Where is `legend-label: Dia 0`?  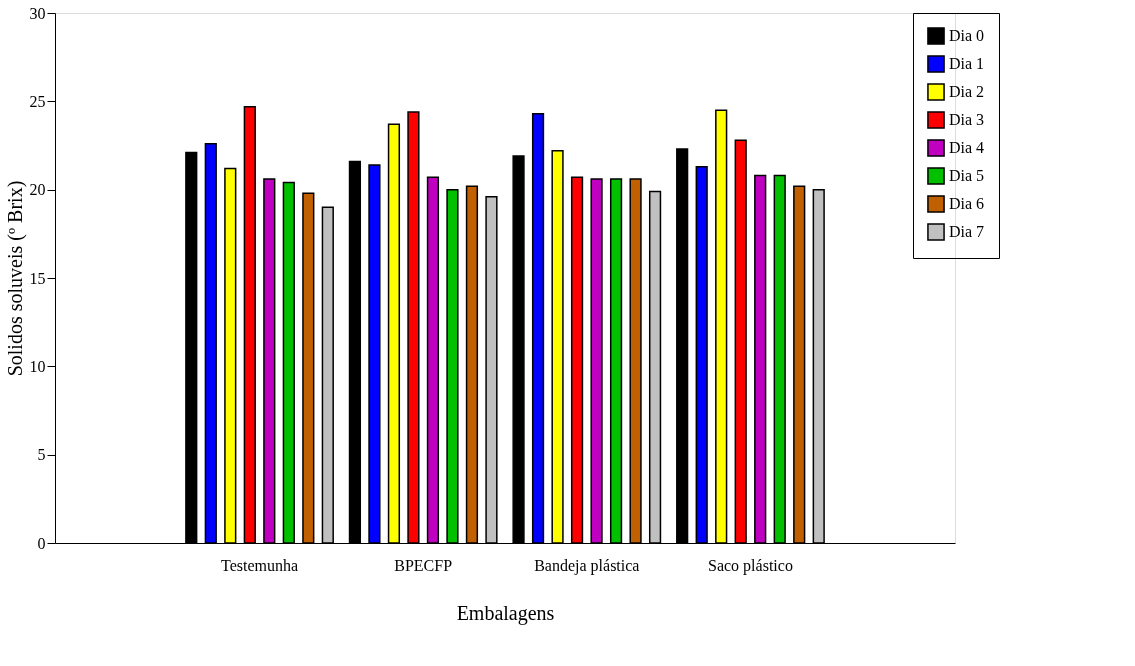 legend-label: Dia 0 is located at coordinates (967, 35).